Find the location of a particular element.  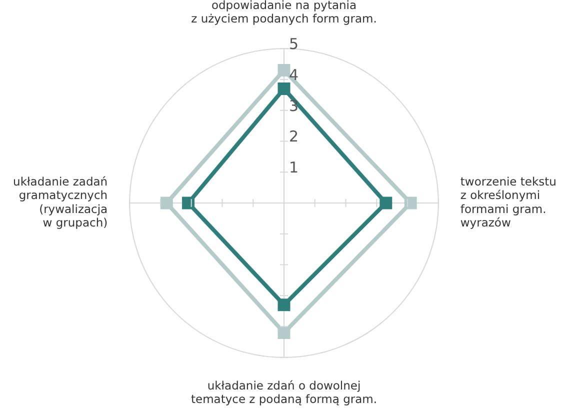

spoke-label: odpowiadanie na pytania z użyciem podanych form gram. is located at coordinates (284, 13).